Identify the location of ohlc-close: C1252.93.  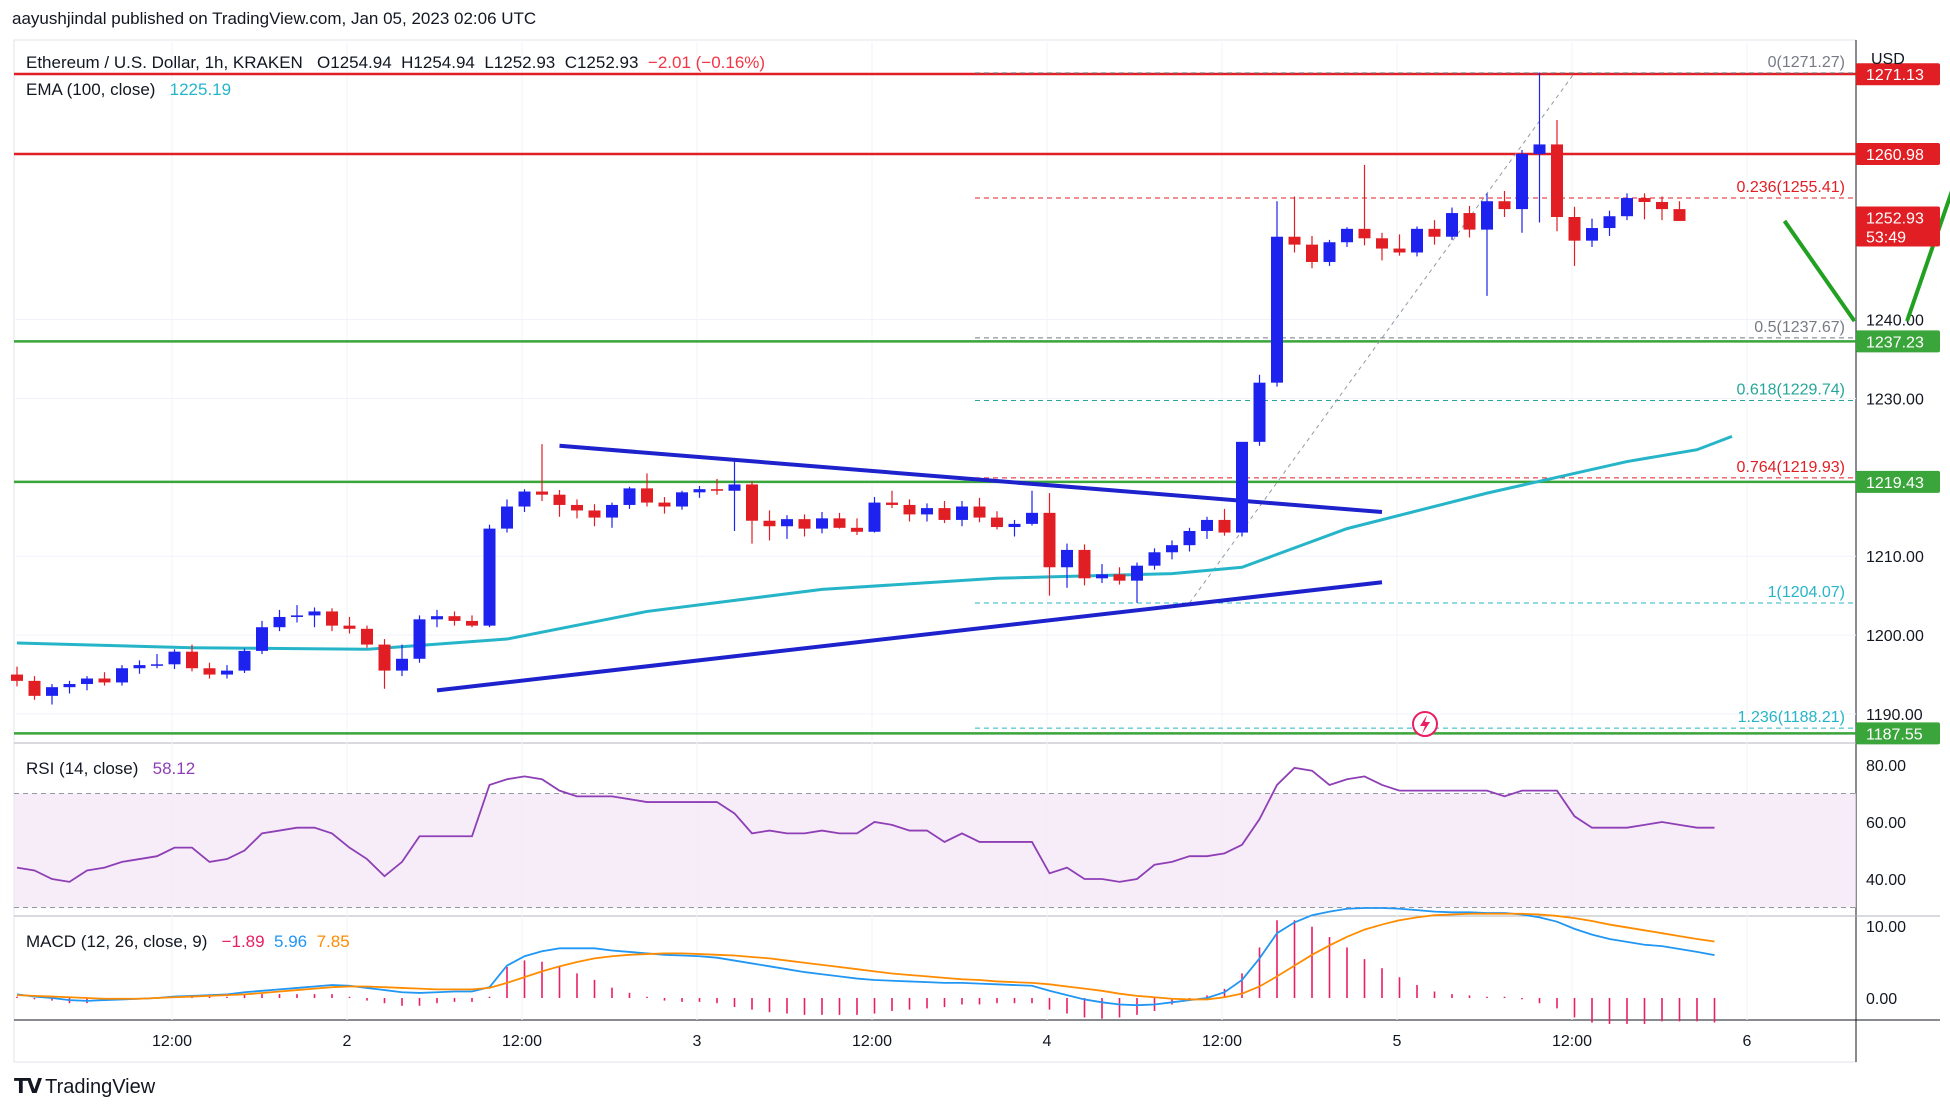
(601, 62).